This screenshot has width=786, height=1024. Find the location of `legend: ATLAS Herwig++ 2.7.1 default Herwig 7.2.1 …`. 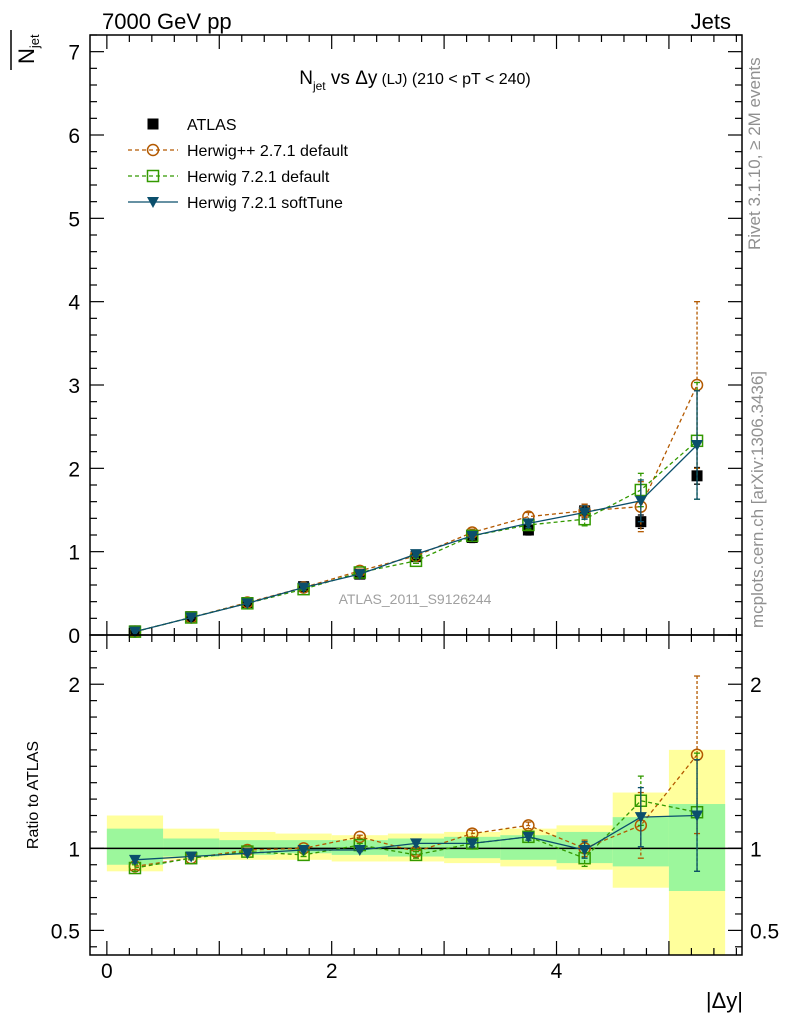

legend: ATLAS Herwig++ 2.7.1 default Herwig 7.2.1 … is located at coordinates (238, 164).